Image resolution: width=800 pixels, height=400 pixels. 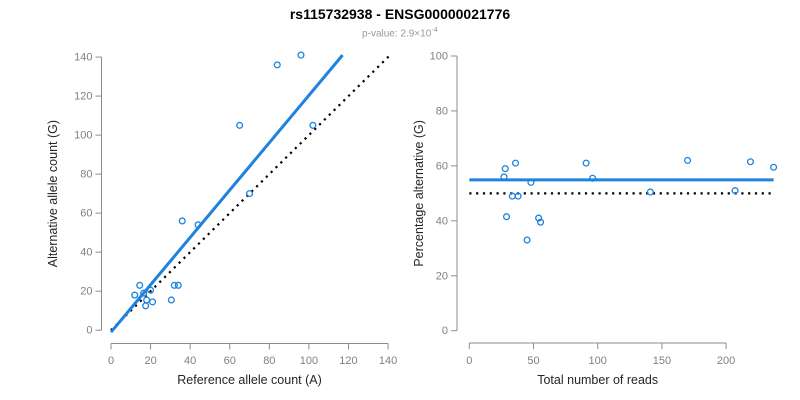 What do you see at coordinates (53, 193) in the screenshot?
I see `left-y-axis-title: Alternative allele count (G)` at bounding box center [53, 193].